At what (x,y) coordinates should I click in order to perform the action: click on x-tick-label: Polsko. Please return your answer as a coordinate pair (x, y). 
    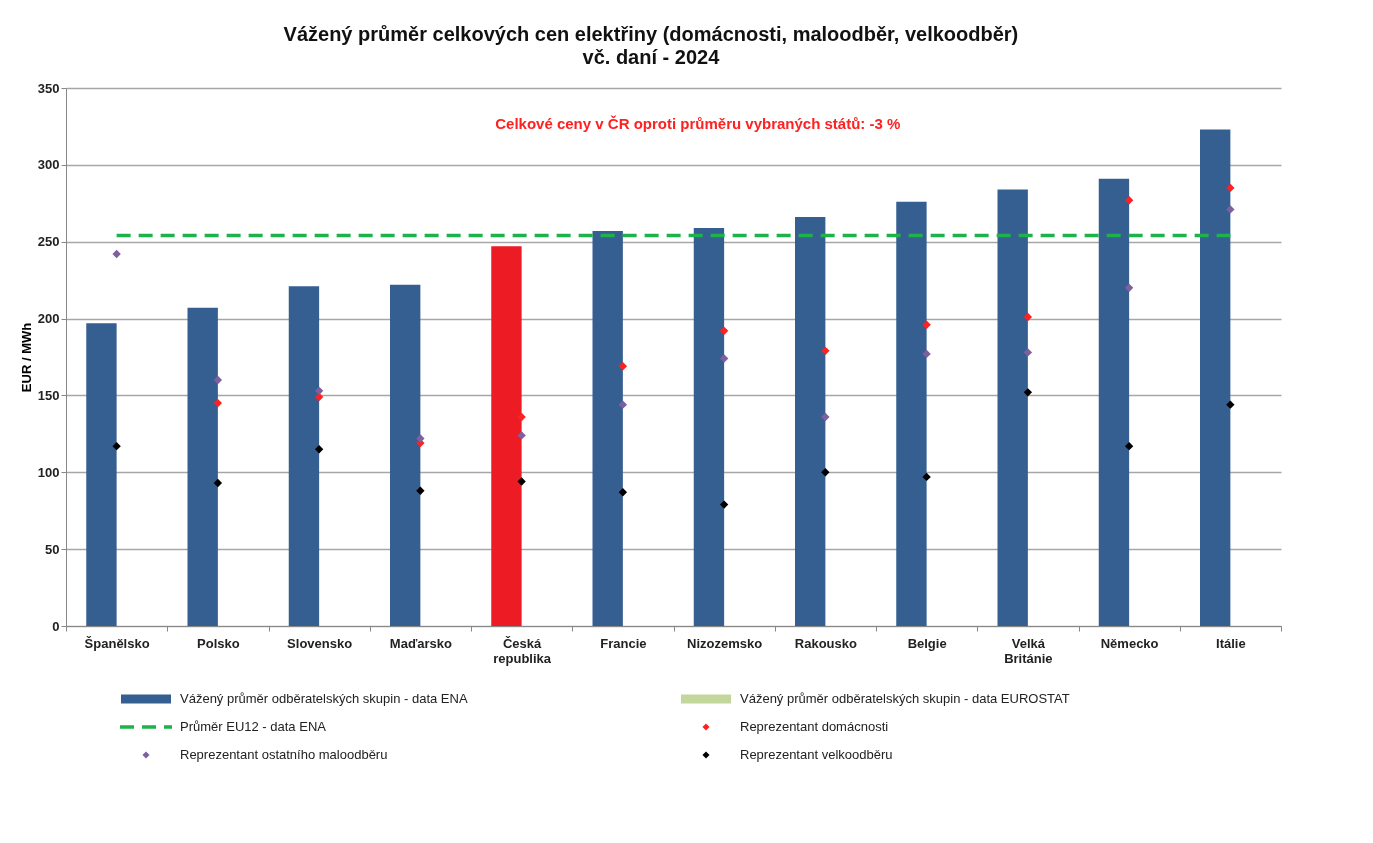
    Looking at the image, I should click on (218, 643).